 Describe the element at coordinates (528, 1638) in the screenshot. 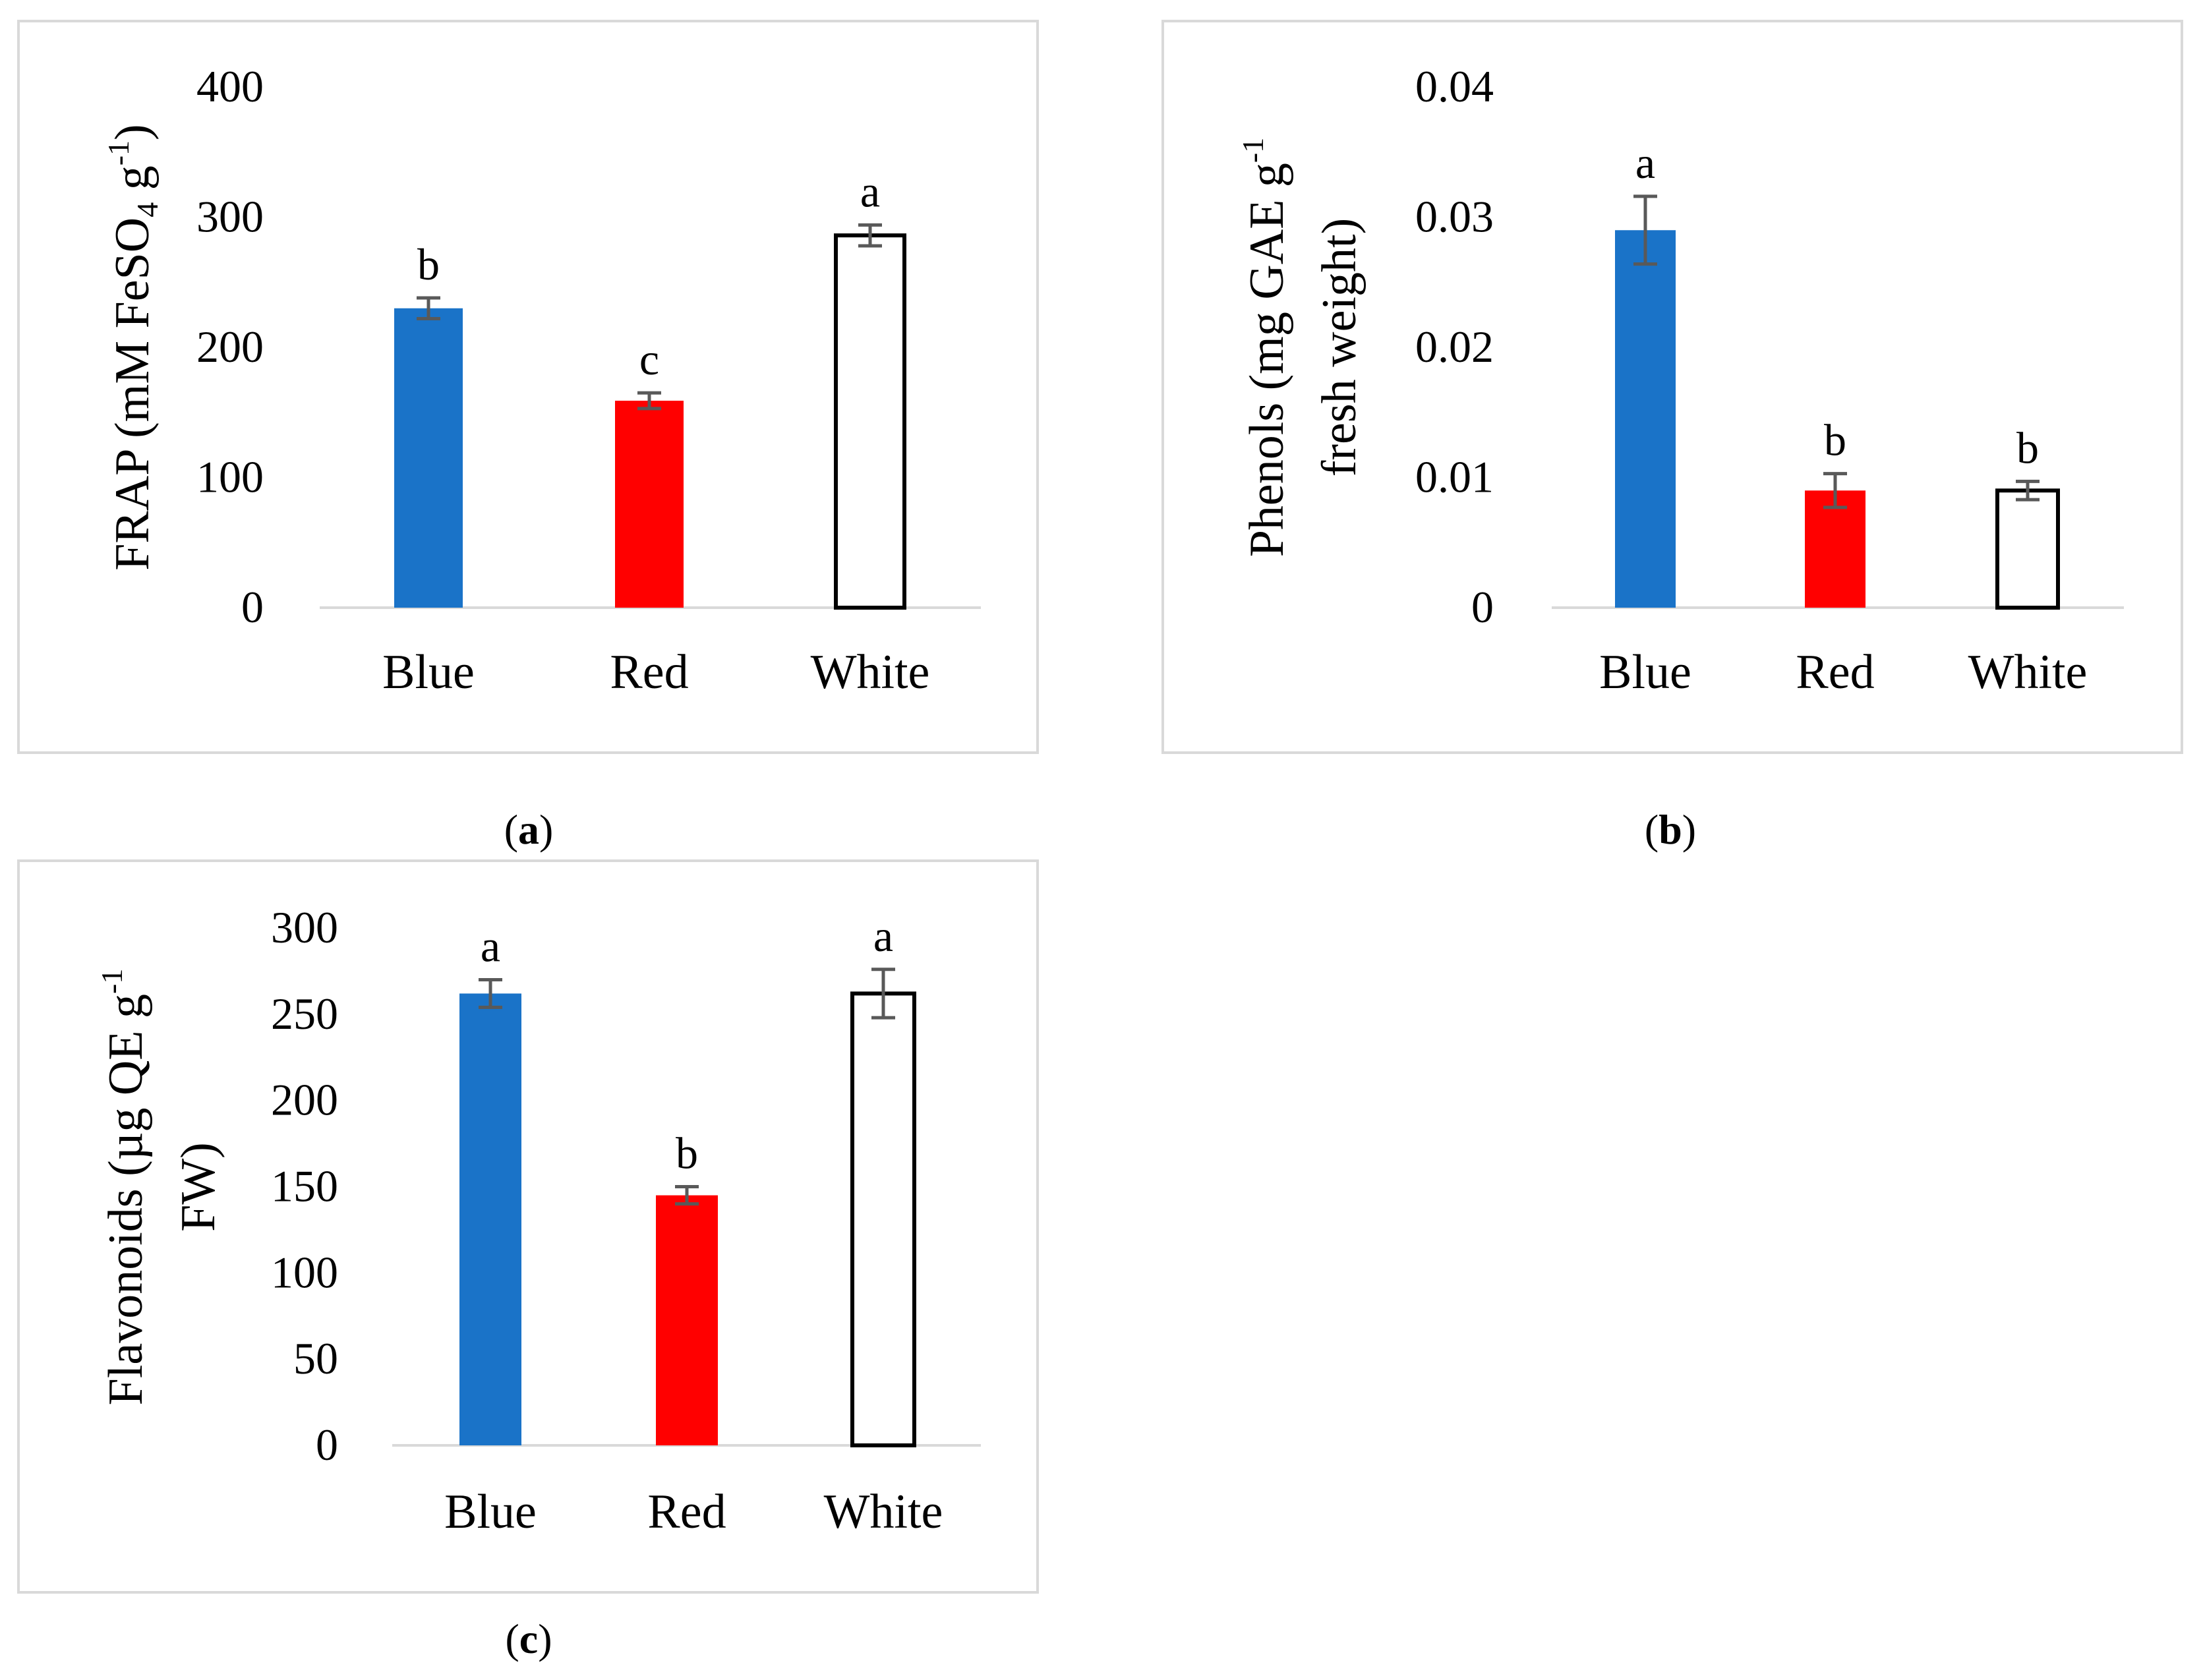

I see `caption-c: (c)` at that location.